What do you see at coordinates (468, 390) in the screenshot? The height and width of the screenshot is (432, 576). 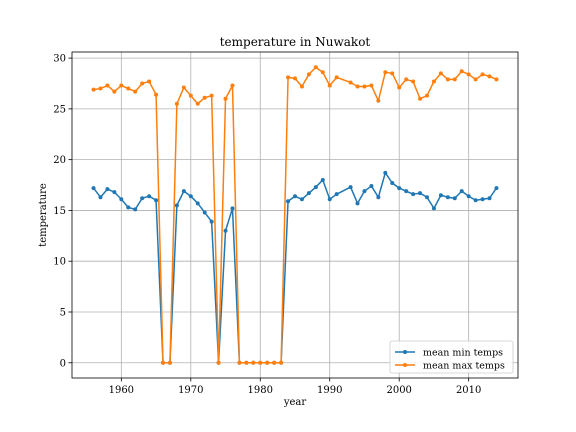 I see `x-tick-label: 2010` at bounding box center [468, 390].